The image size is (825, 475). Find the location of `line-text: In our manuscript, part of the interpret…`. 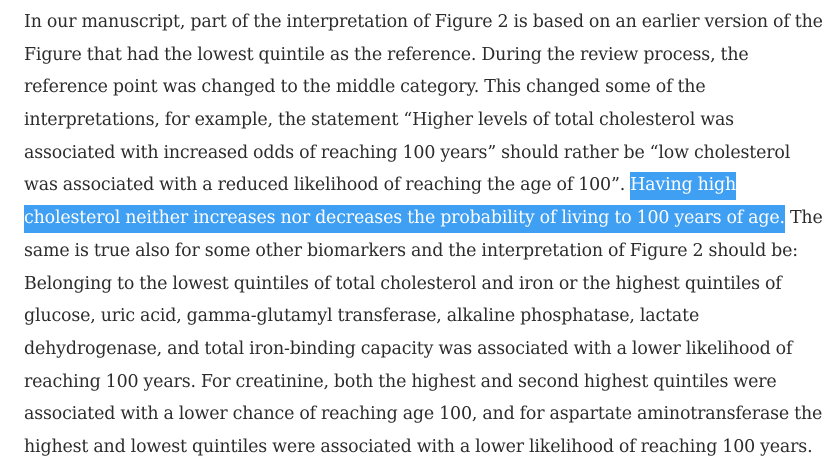

line-text: In our manuscript, part of the interpret… is located at coordinates (423, 22).